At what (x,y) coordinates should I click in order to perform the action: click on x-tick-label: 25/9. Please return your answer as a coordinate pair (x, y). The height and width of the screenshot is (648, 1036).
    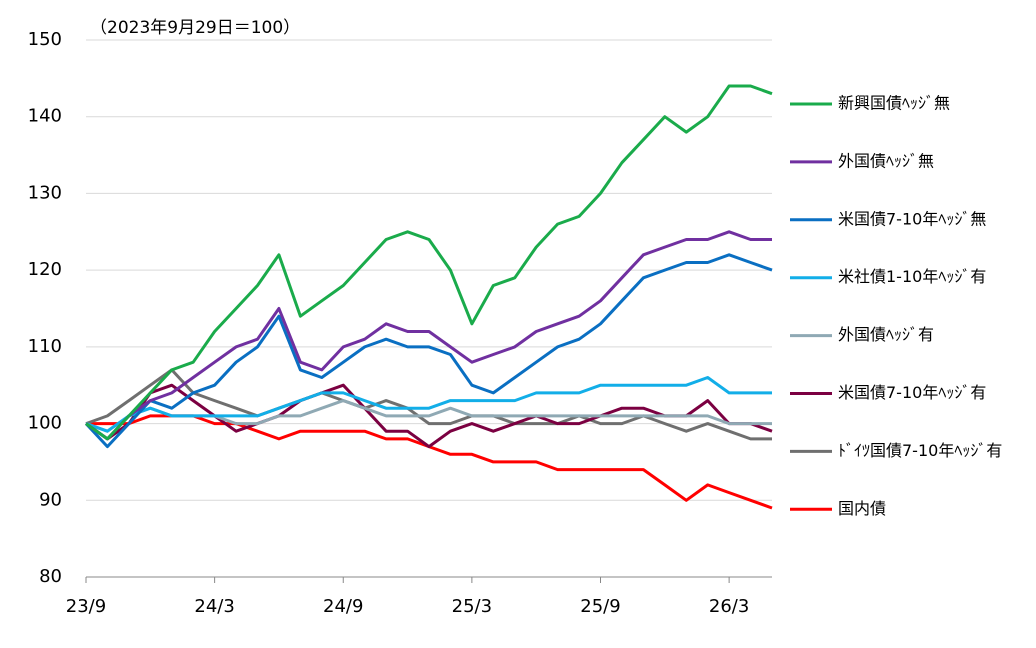
    Looking at the image, I should click on (600, 606).